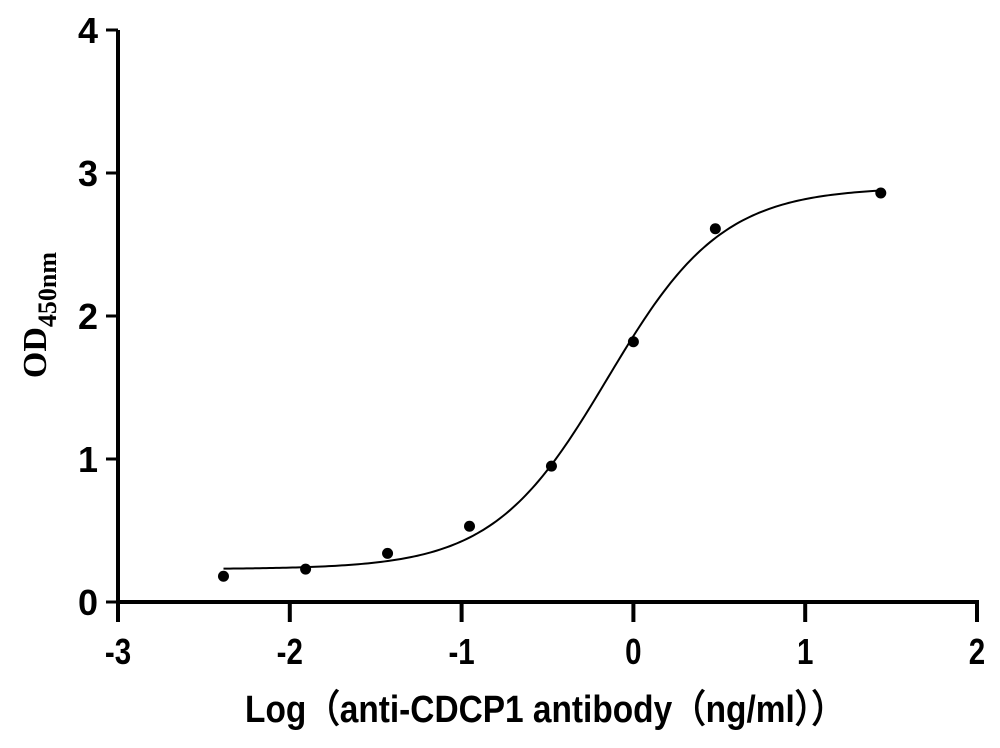 Image resolution: width=1000 pixels, height=748 pixels. Describe the element at coordinates (633, 651) in the screenshot. I see `x-tick-label: 0` at that location.